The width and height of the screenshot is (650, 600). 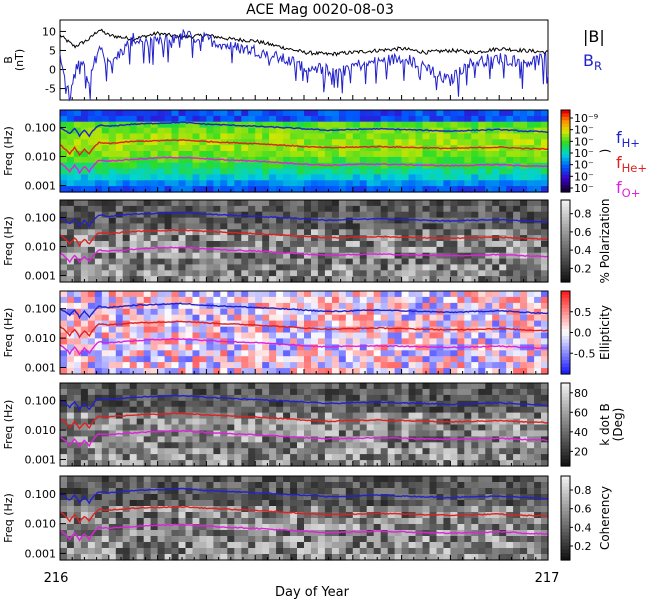 What do you see at coordinates (41, 430) in the screenshot?
I see `ytick-label: 0.010` at bounding box center [41, 430].